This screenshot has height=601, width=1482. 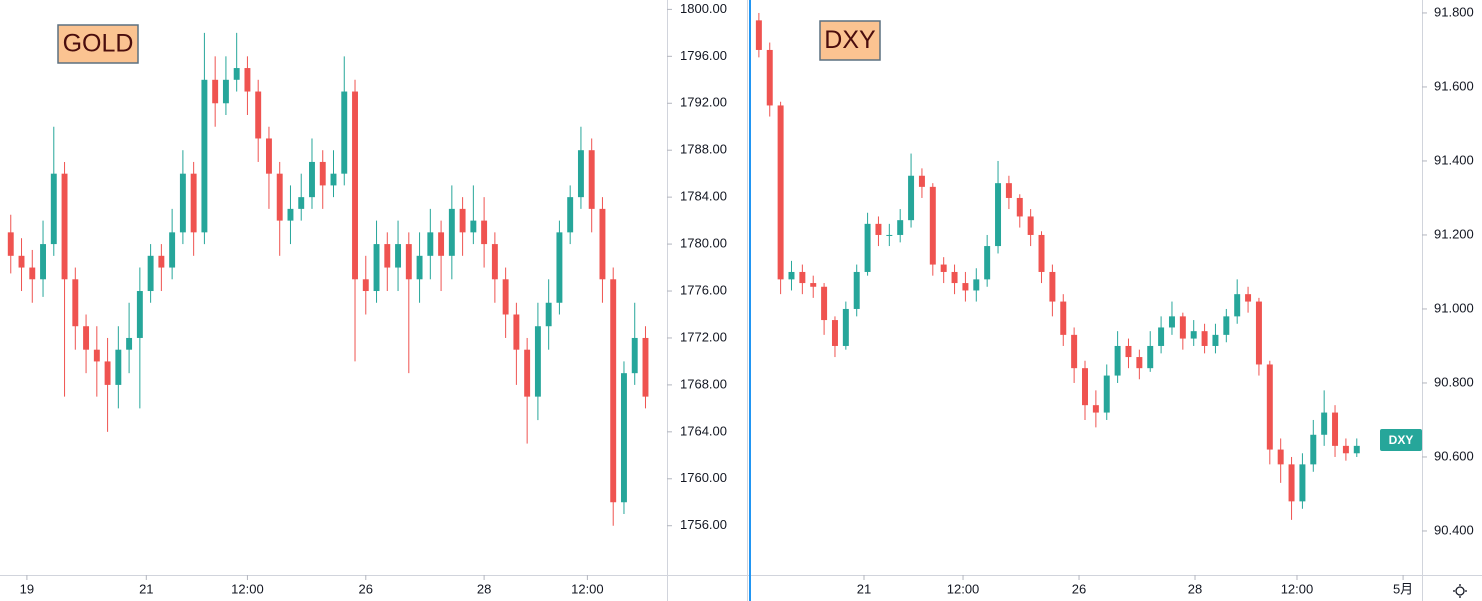 What do you see at coordinates (1460, 591) in the screenshot?
I see `settings-icon` at bounding box center [1460, 591].